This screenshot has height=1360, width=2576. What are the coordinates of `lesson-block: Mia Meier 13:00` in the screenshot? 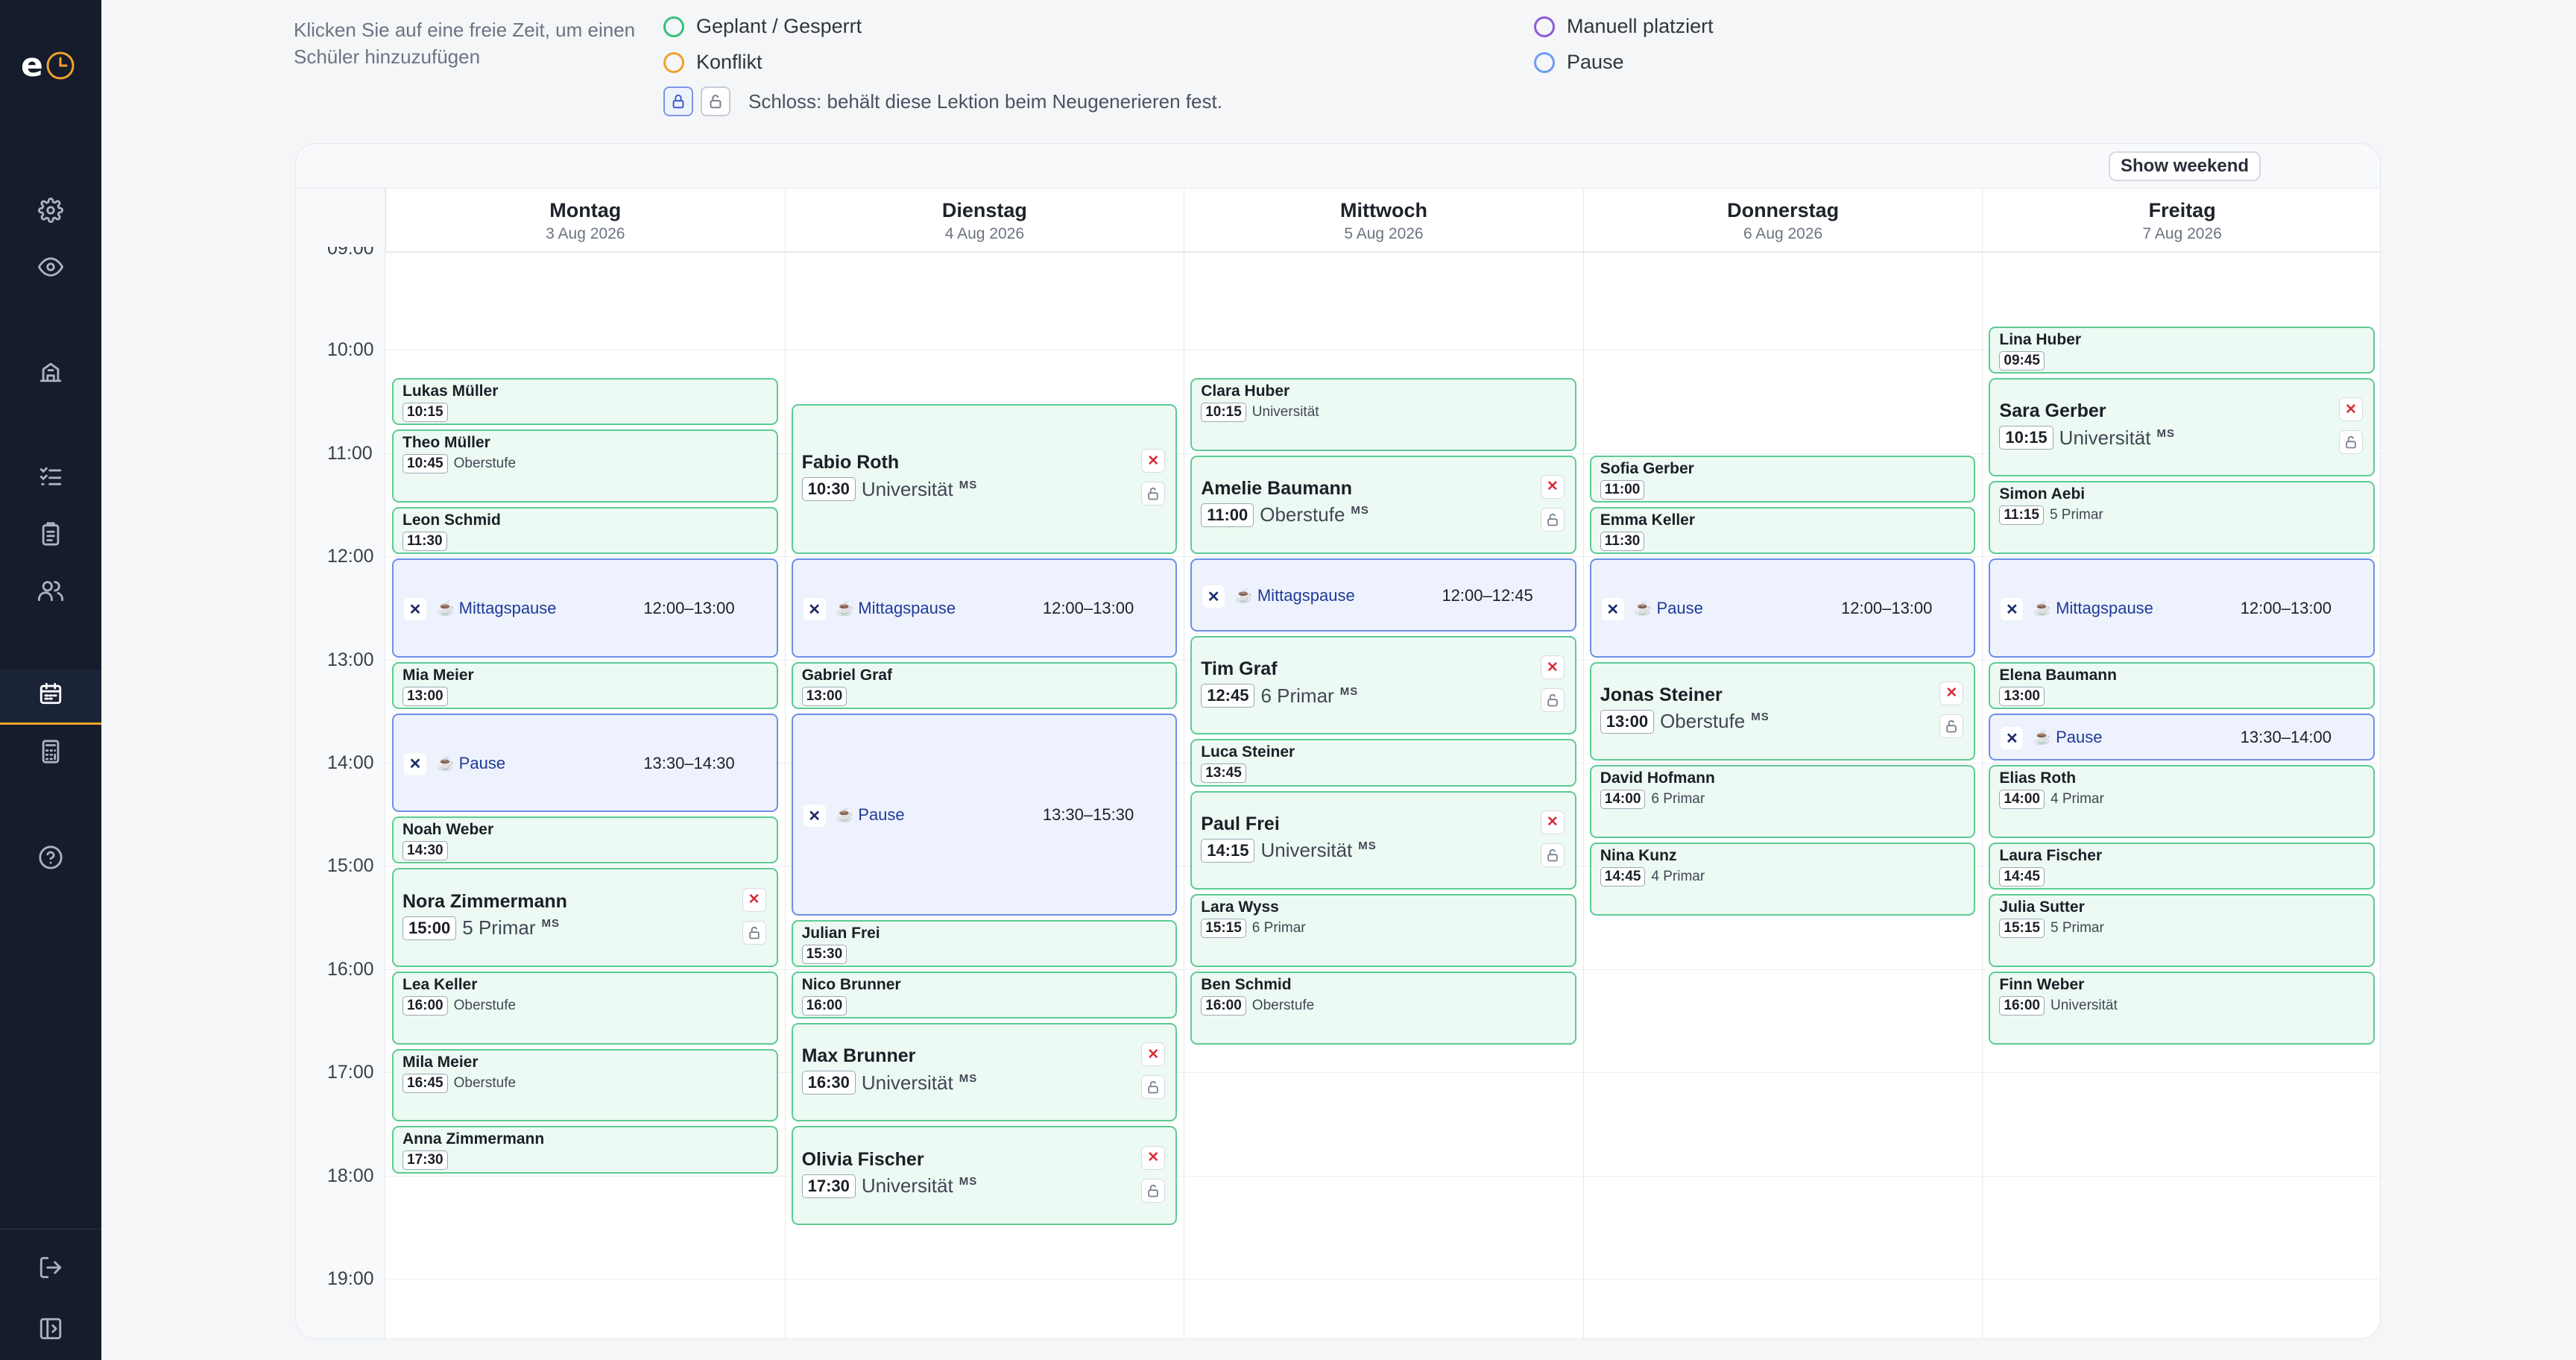 It's located at (585, 685).